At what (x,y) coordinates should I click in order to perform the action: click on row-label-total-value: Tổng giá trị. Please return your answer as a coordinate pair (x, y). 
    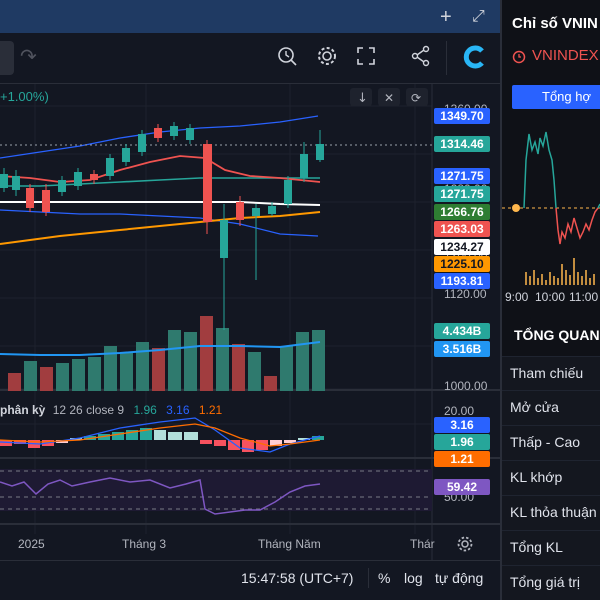
    Looking at the image, I should click on (545, 582).